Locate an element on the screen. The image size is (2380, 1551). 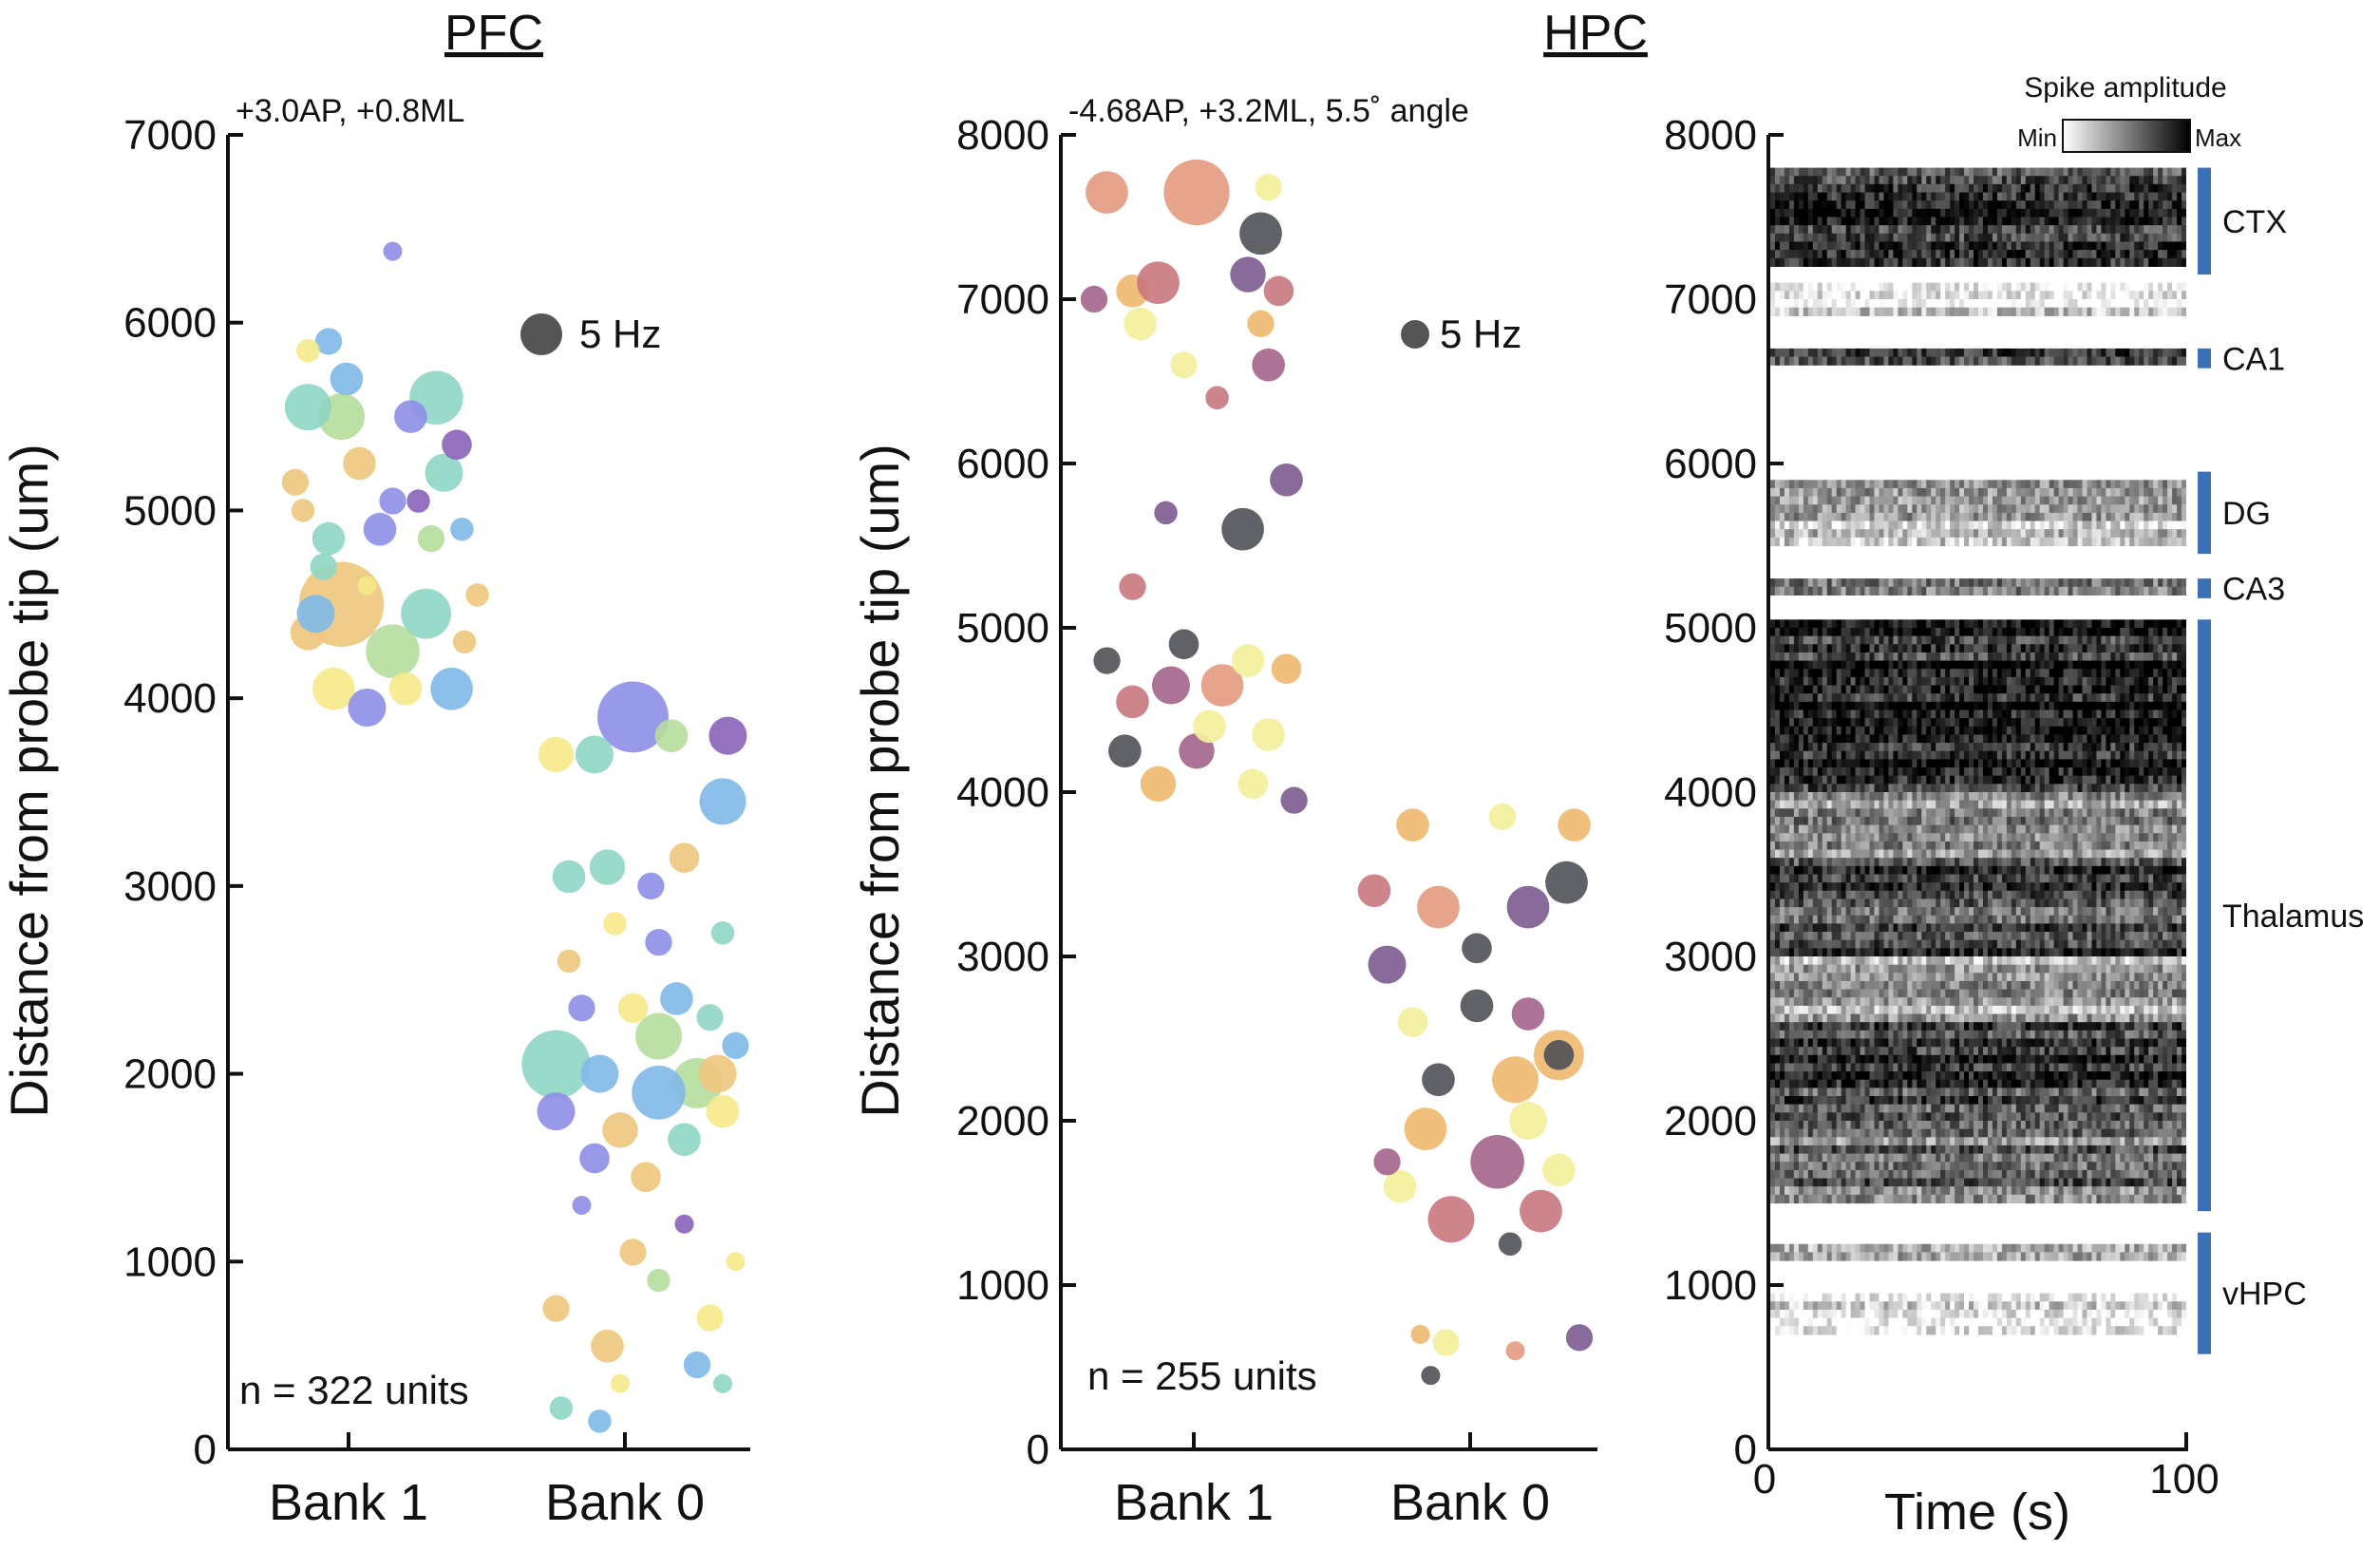
hpc-y-tick-label: 5000 is located at coordinates (1002, 628).